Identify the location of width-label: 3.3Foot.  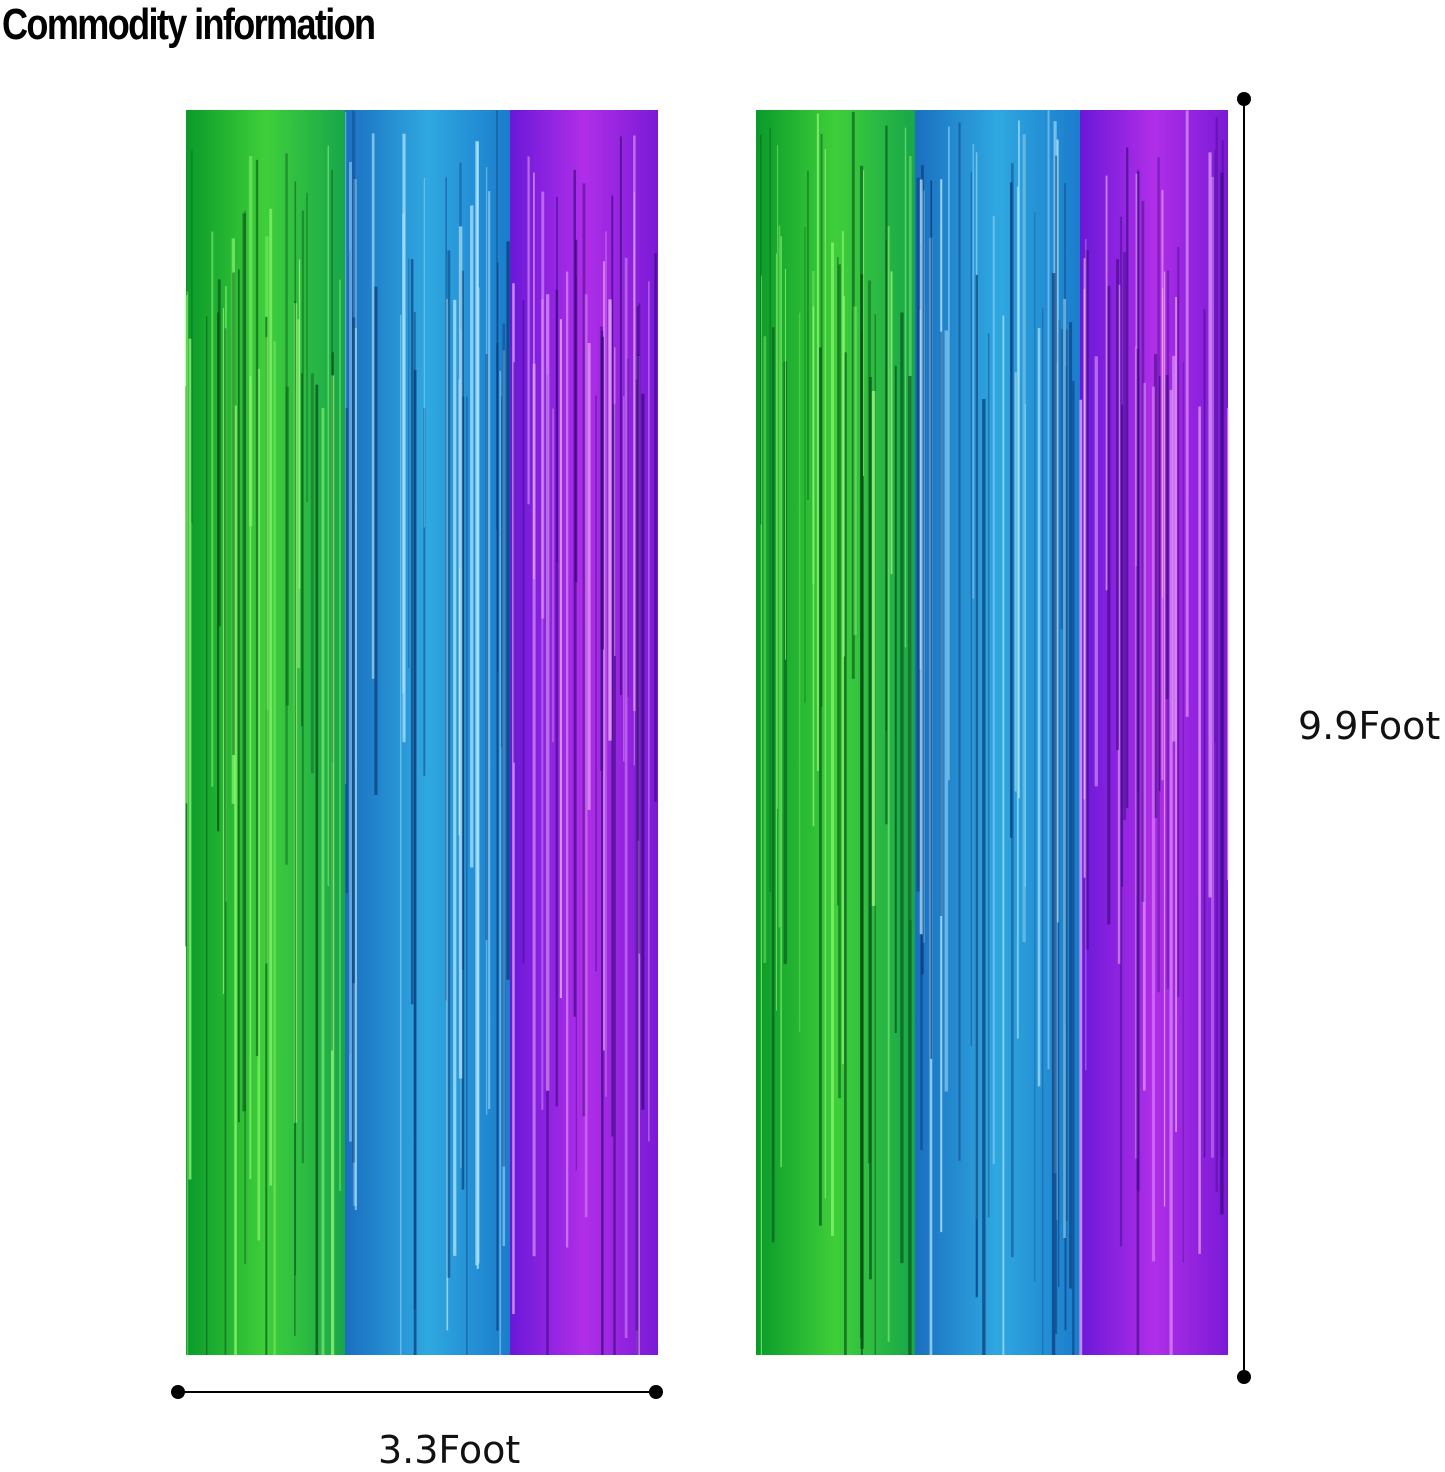
(449, 1450).